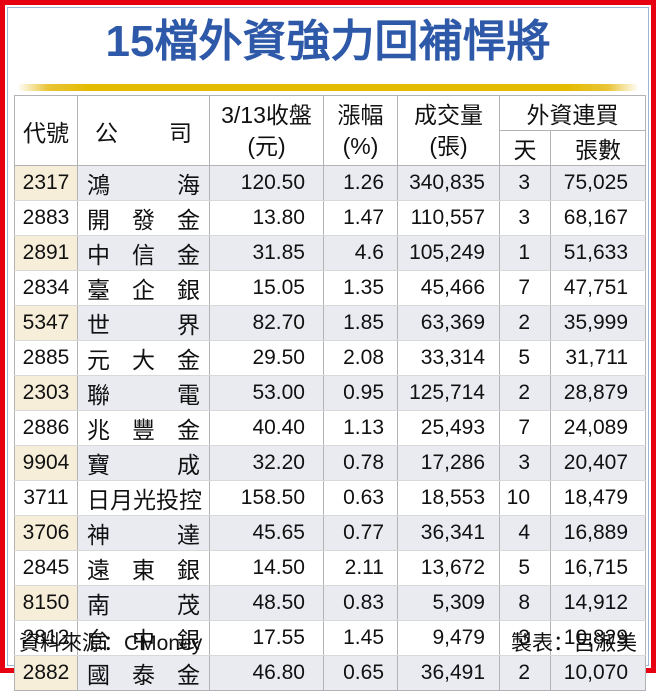  Describe the element at coordinates (266, 146) in the screenshot. I see `col-header-close-line2: (元)` at that location.